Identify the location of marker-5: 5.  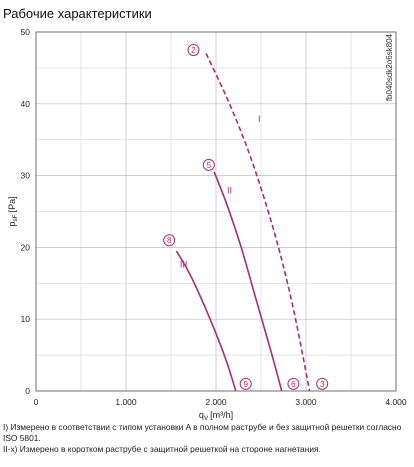
(208, 164).